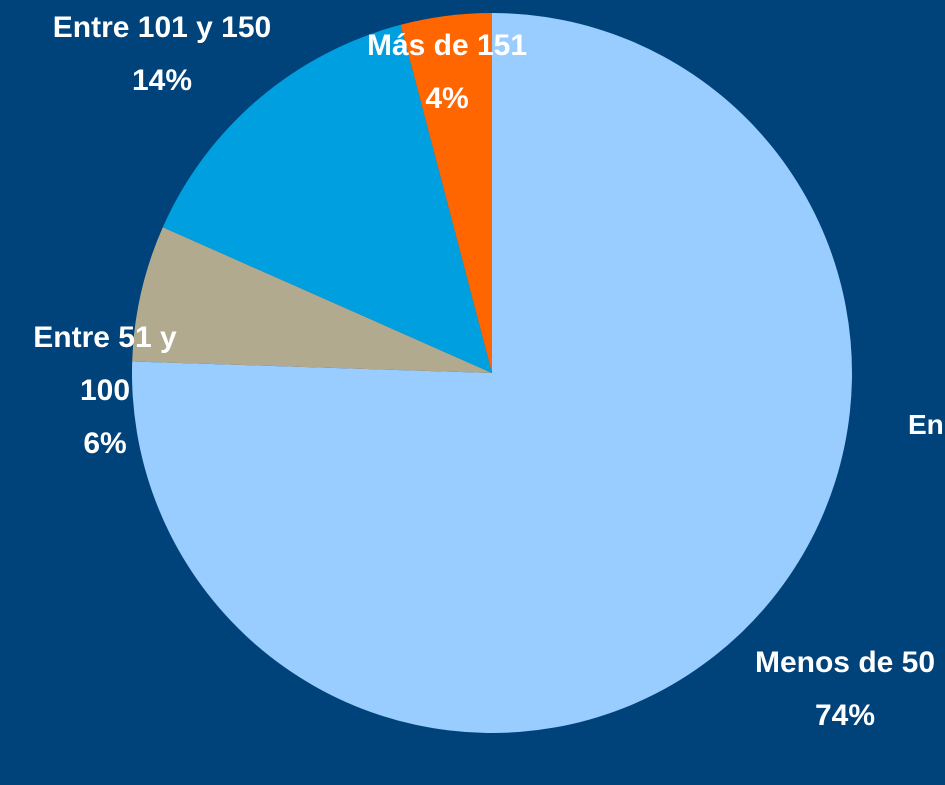  I want to click on value-label: 14%, so click(162, 80).